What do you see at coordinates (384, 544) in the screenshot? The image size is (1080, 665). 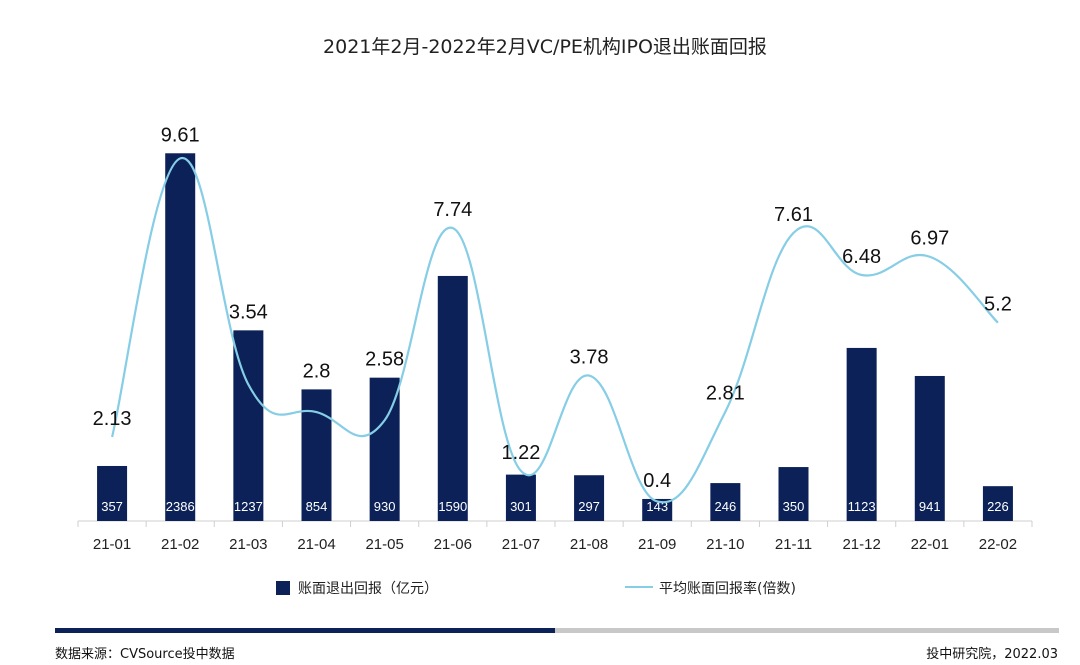 I see `x-label-21-05: 21-05` at bounding box center [384, 544].